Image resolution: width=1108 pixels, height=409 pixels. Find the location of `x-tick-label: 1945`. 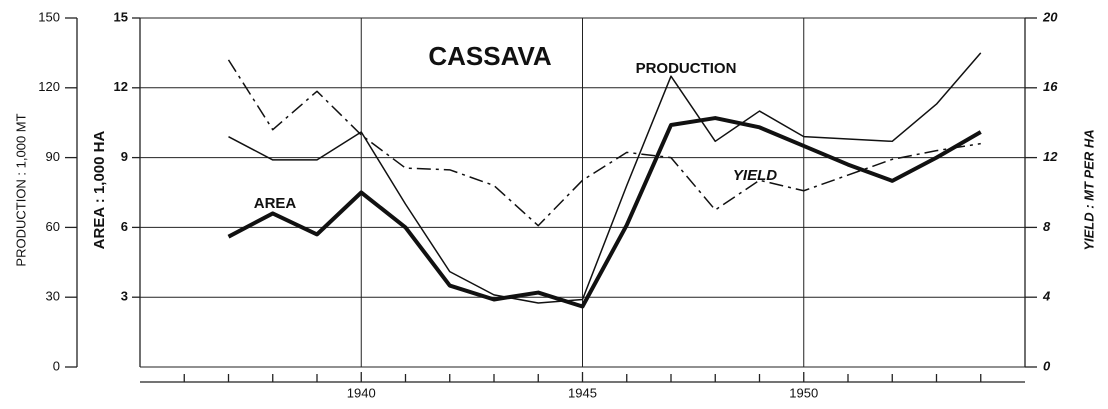

x-tick-label: 1945 is located at coordinates (582, 392).